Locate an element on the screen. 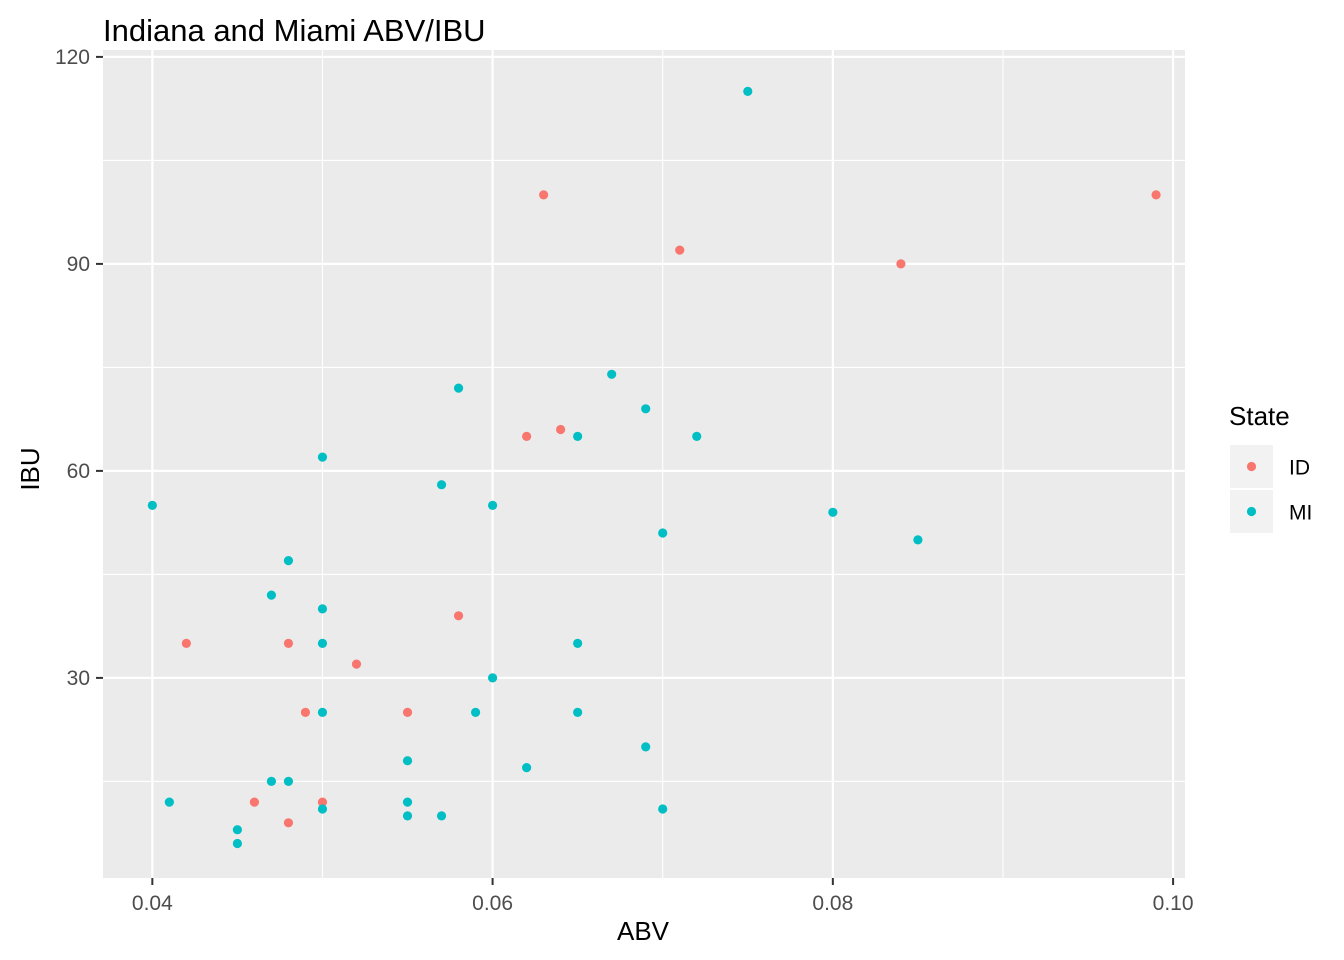 The image size is (1344, 960). y-tick-label: 90 is located at coordinates (78, 264).